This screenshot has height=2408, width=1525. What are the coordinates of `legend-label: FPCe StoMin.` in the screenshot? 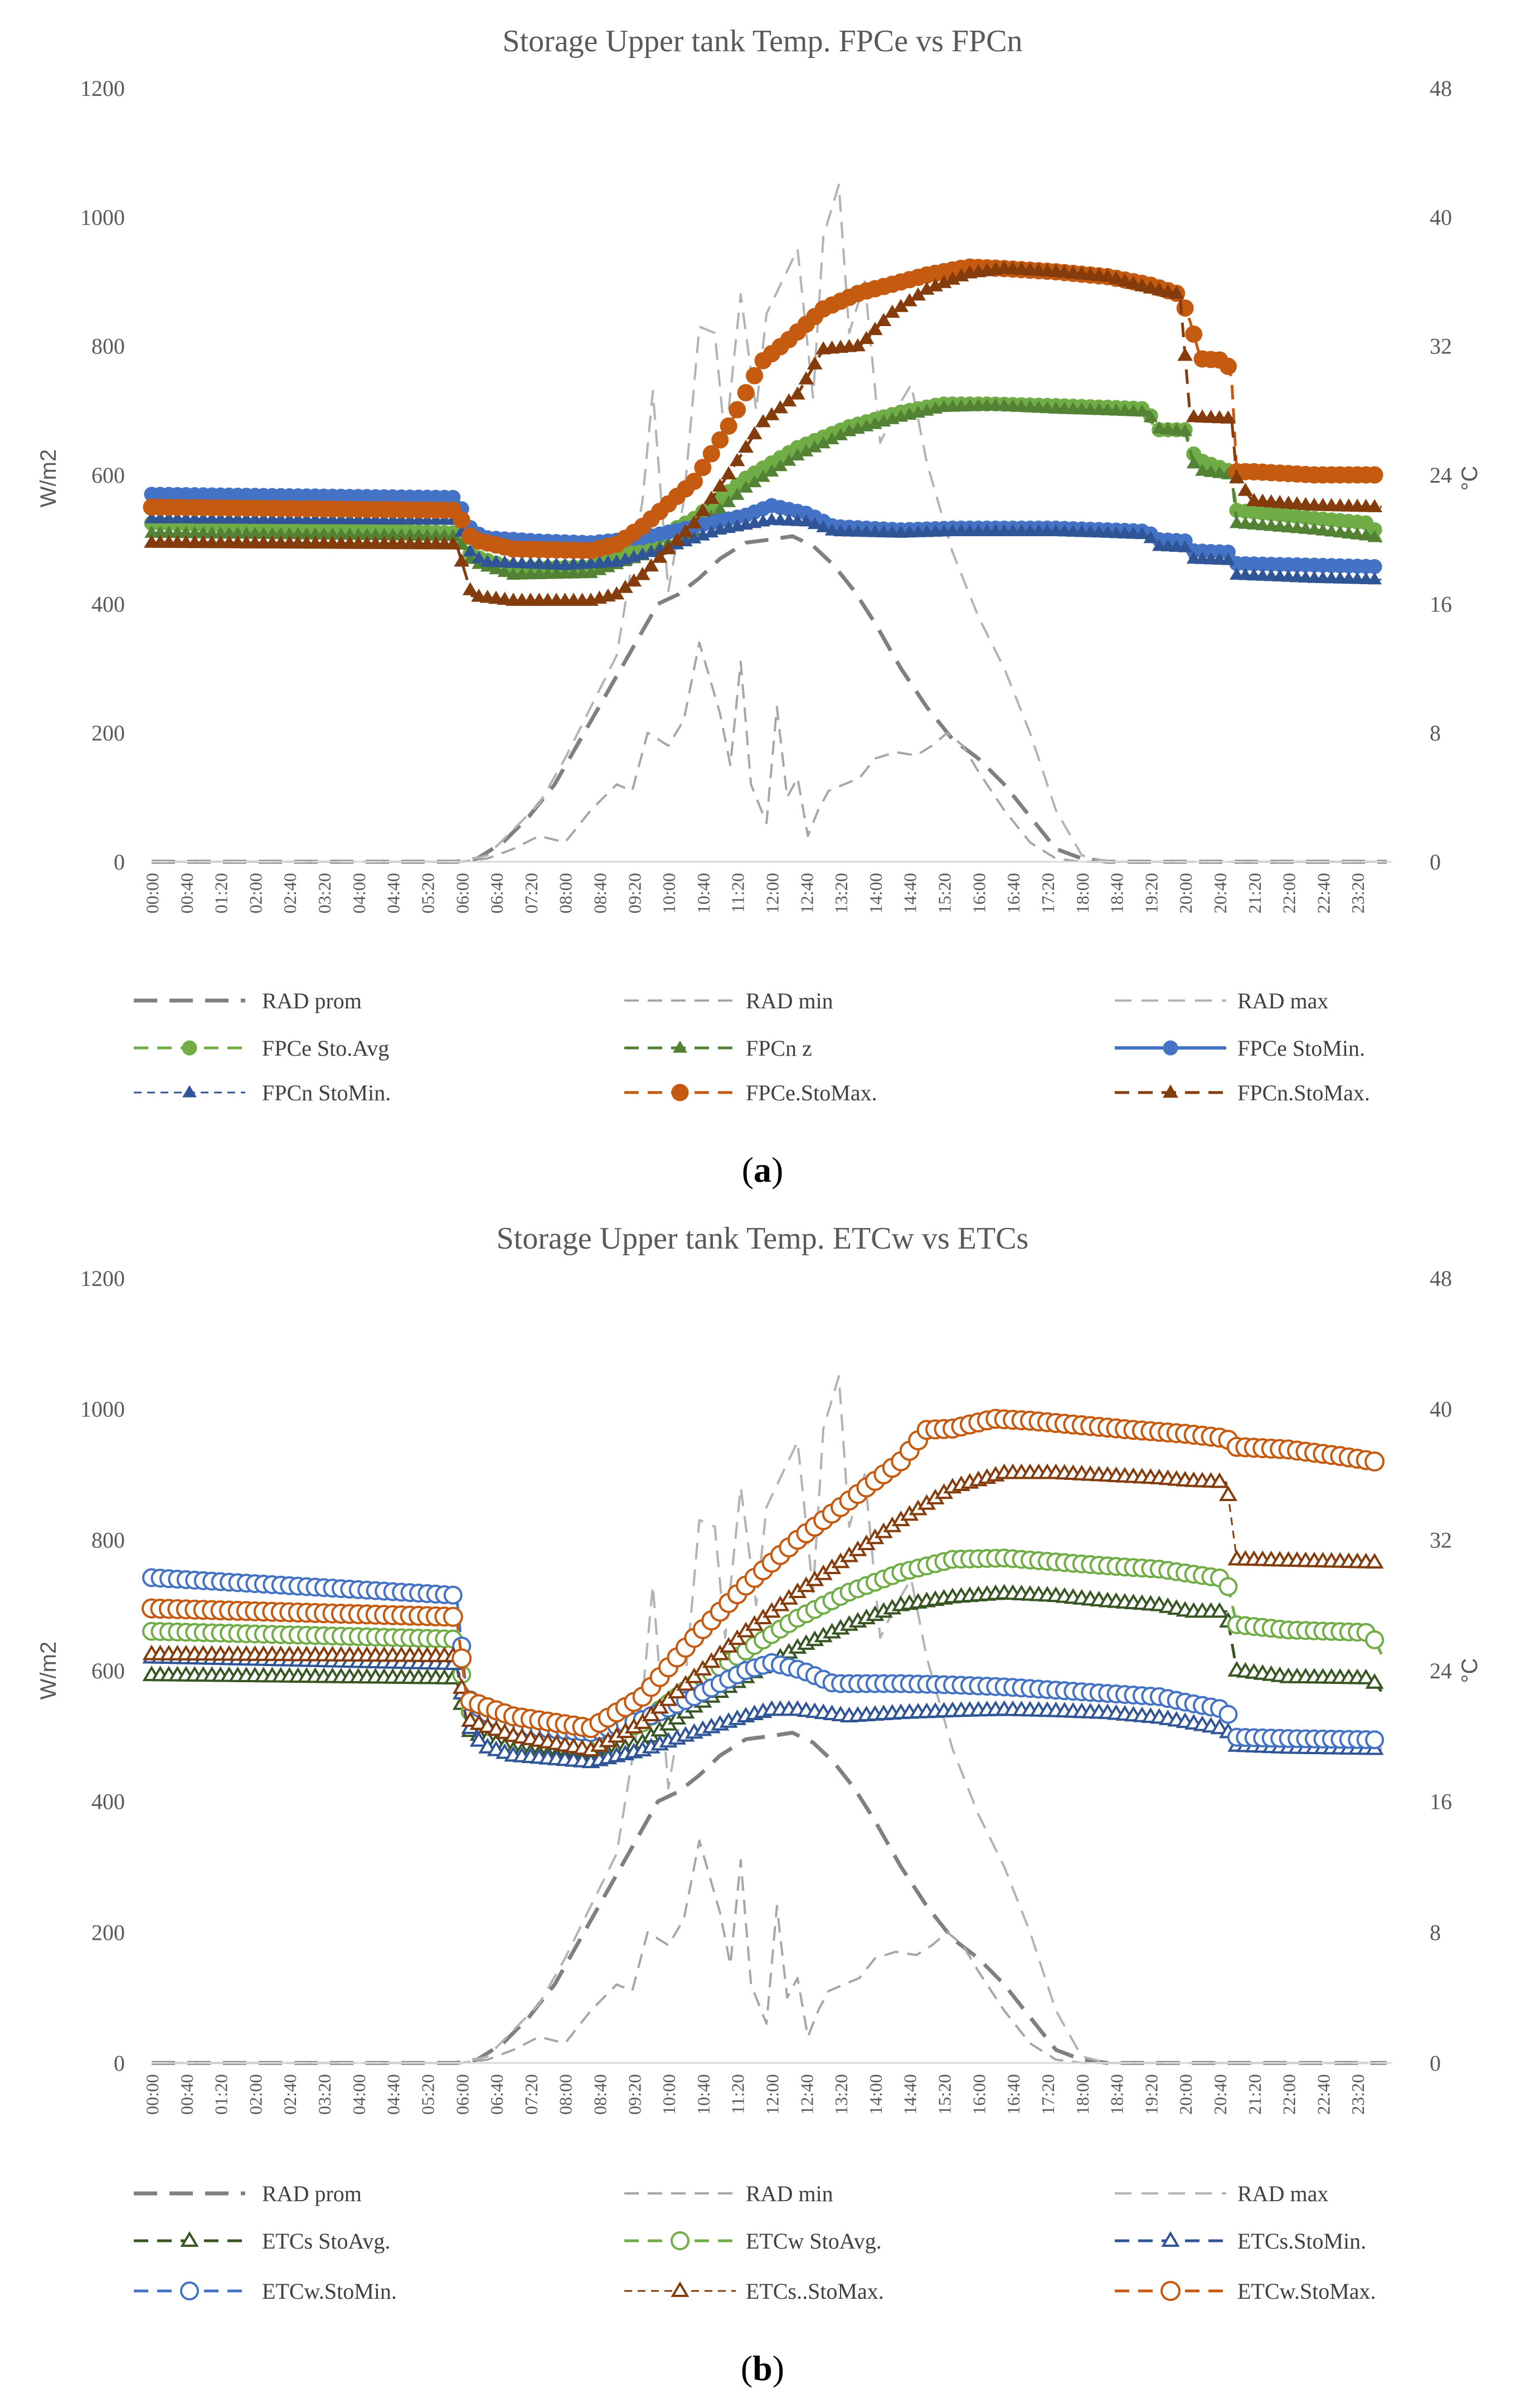 It's located at (1301, 1048).